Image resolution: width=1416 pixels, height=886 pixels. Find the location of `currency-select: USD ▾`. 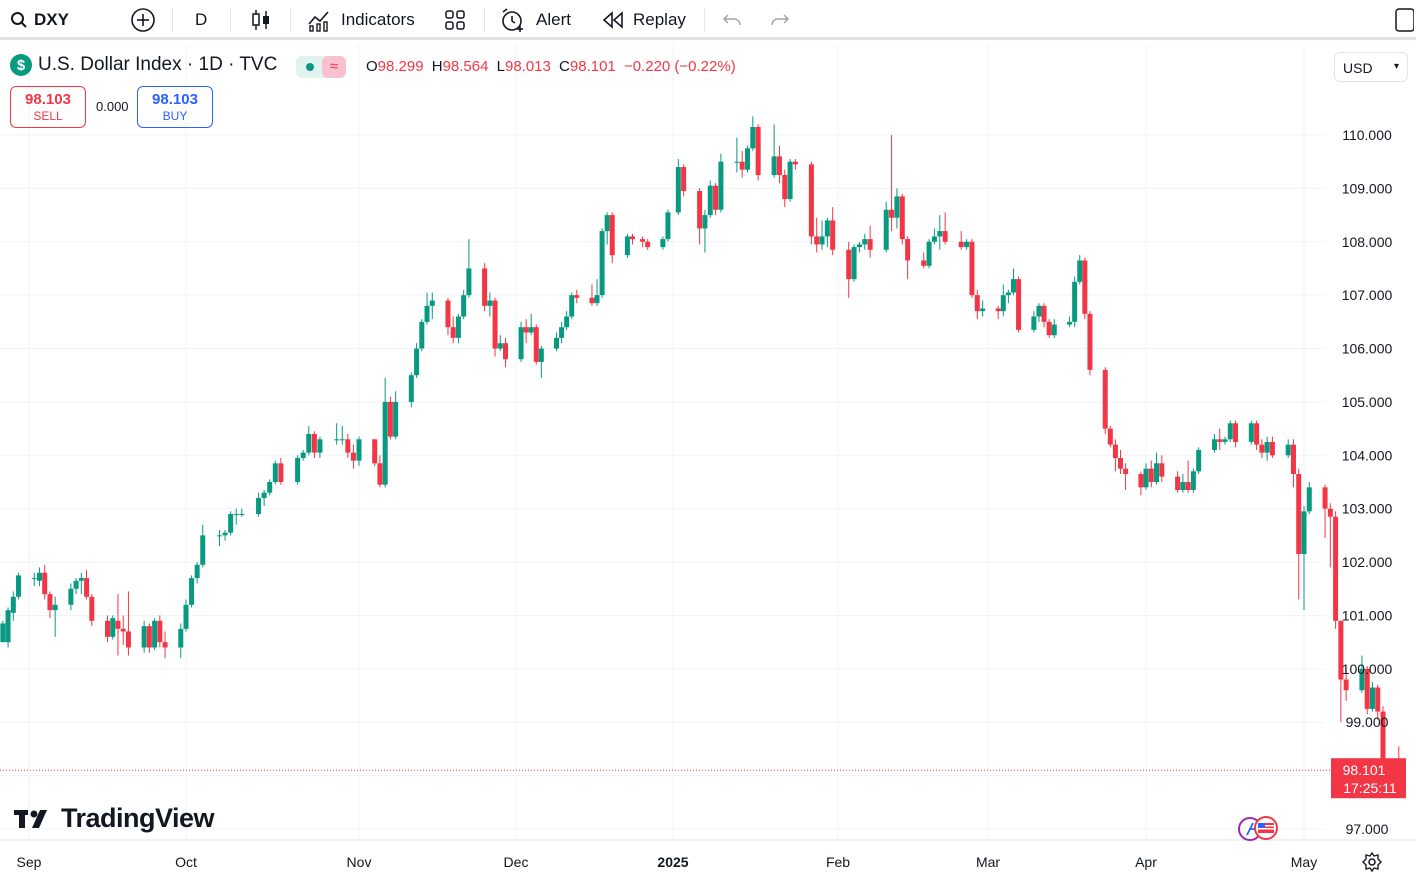

currency-select: USD ▾ is located at coordinates (1371, 67).